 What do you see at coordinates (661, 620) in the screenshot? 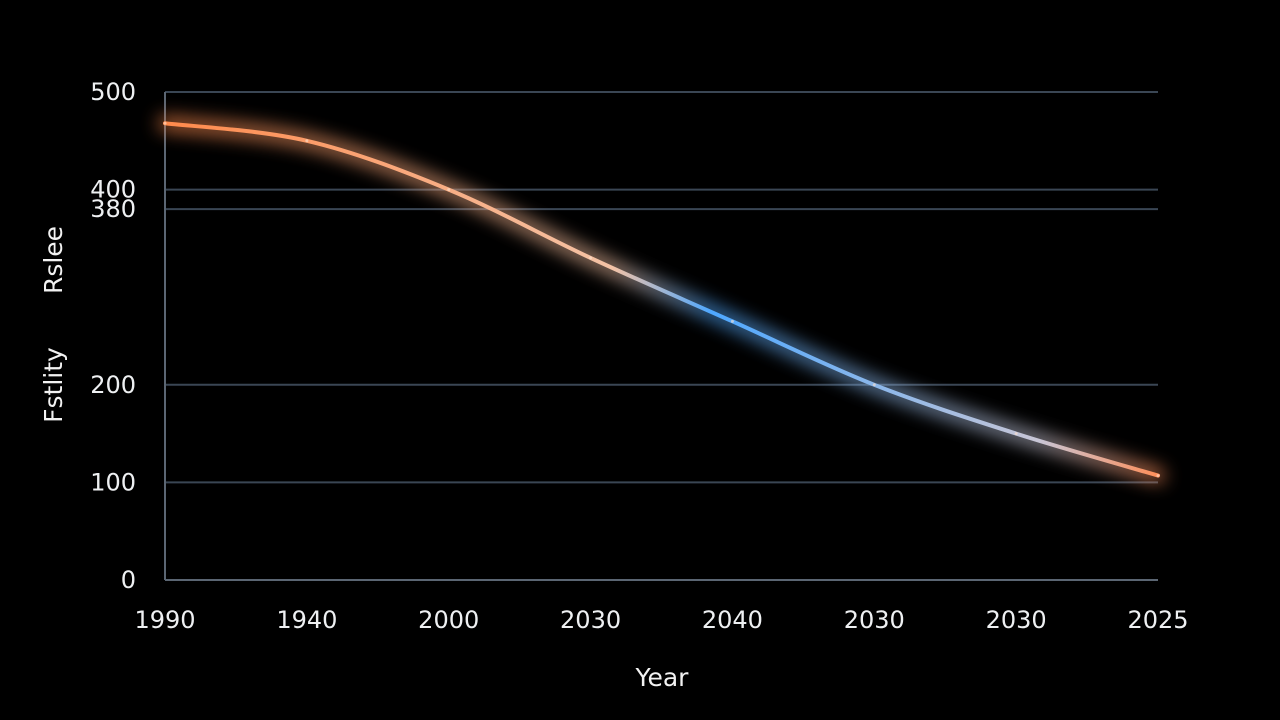
I see `x-tick-labels: 1990 1940 2000 2030 2040 2030 2030 2025` at bounding box center [661, 620].